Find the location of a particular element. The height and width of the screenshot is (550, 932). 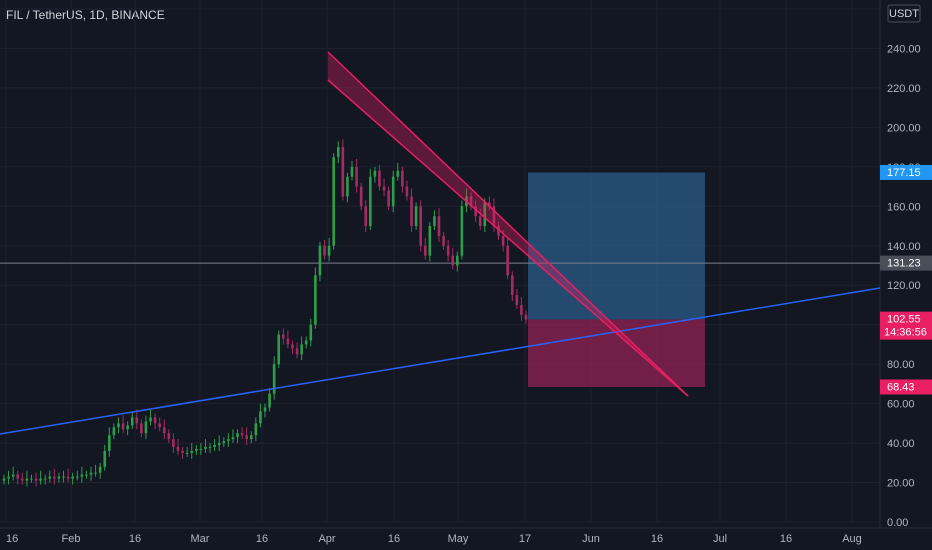

price-tick-label: 60.00 is located at coordinates (901, 405).